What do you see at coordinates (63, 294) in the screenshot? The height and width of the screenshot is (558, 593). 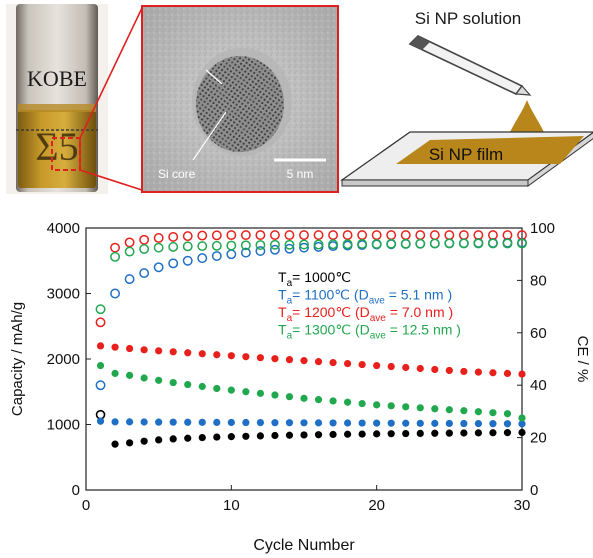 I see `y-tick-label: 3000` at bounding box center [63, 294].